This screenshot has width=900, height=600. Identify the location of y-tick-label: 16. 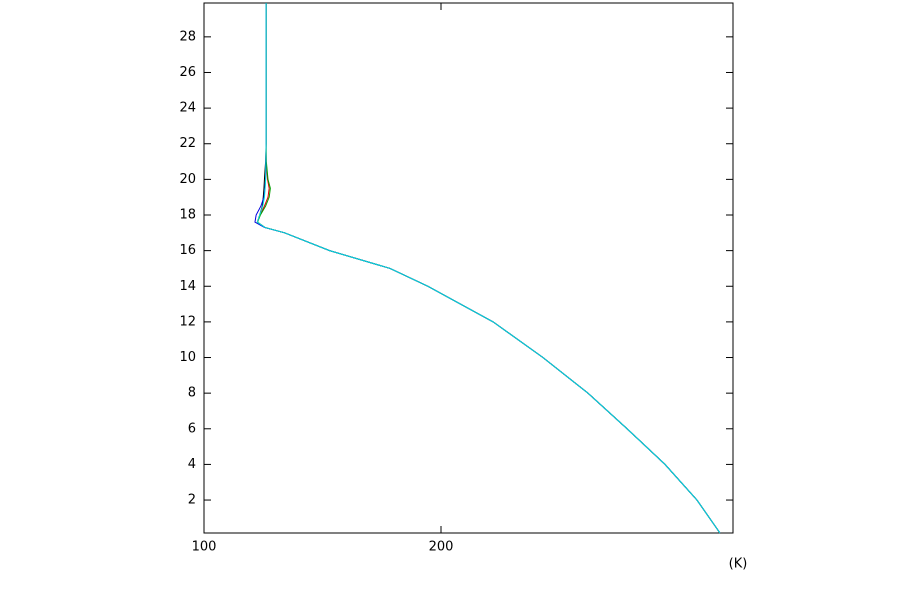
(187, 250).